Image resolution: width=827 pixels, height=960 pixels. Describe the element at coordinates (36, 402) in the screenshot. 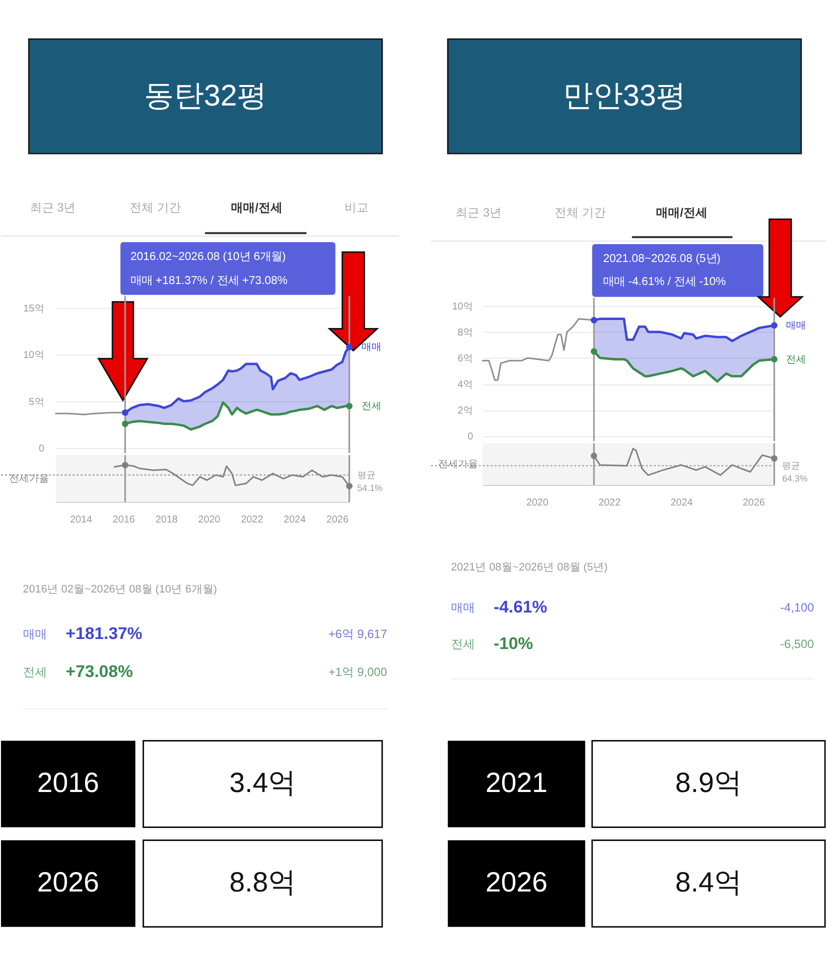

I see `y-tick-label: 5억` at that location.